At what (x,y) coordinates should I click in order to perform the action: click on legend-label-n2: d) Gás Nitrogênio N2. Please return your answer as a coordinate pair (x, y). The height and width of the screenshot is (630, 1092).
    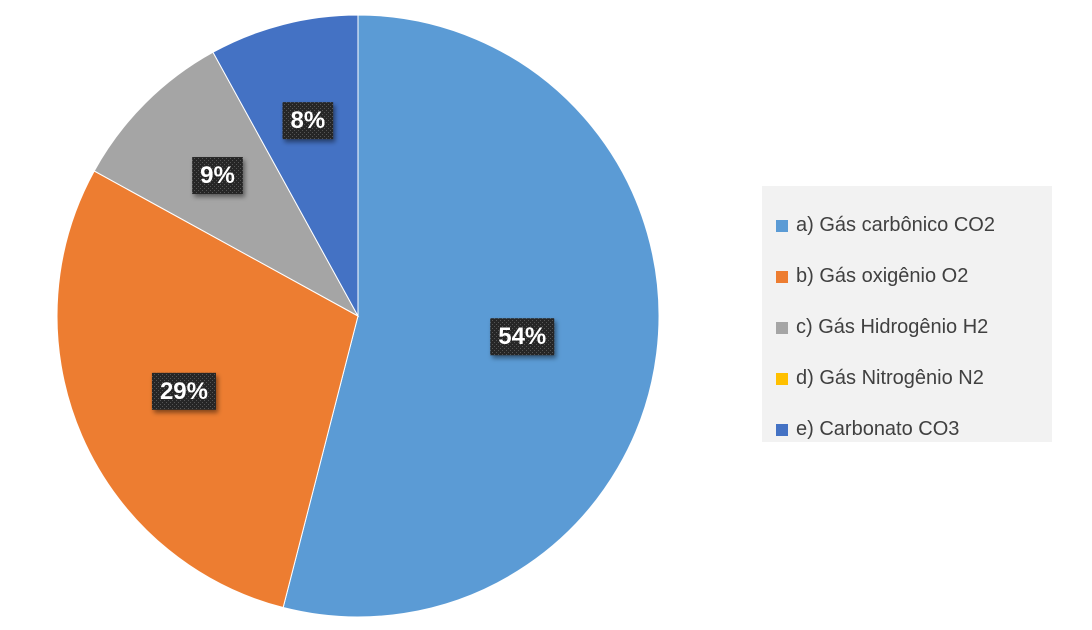
    Looking at the image, I should click on (890, 378).